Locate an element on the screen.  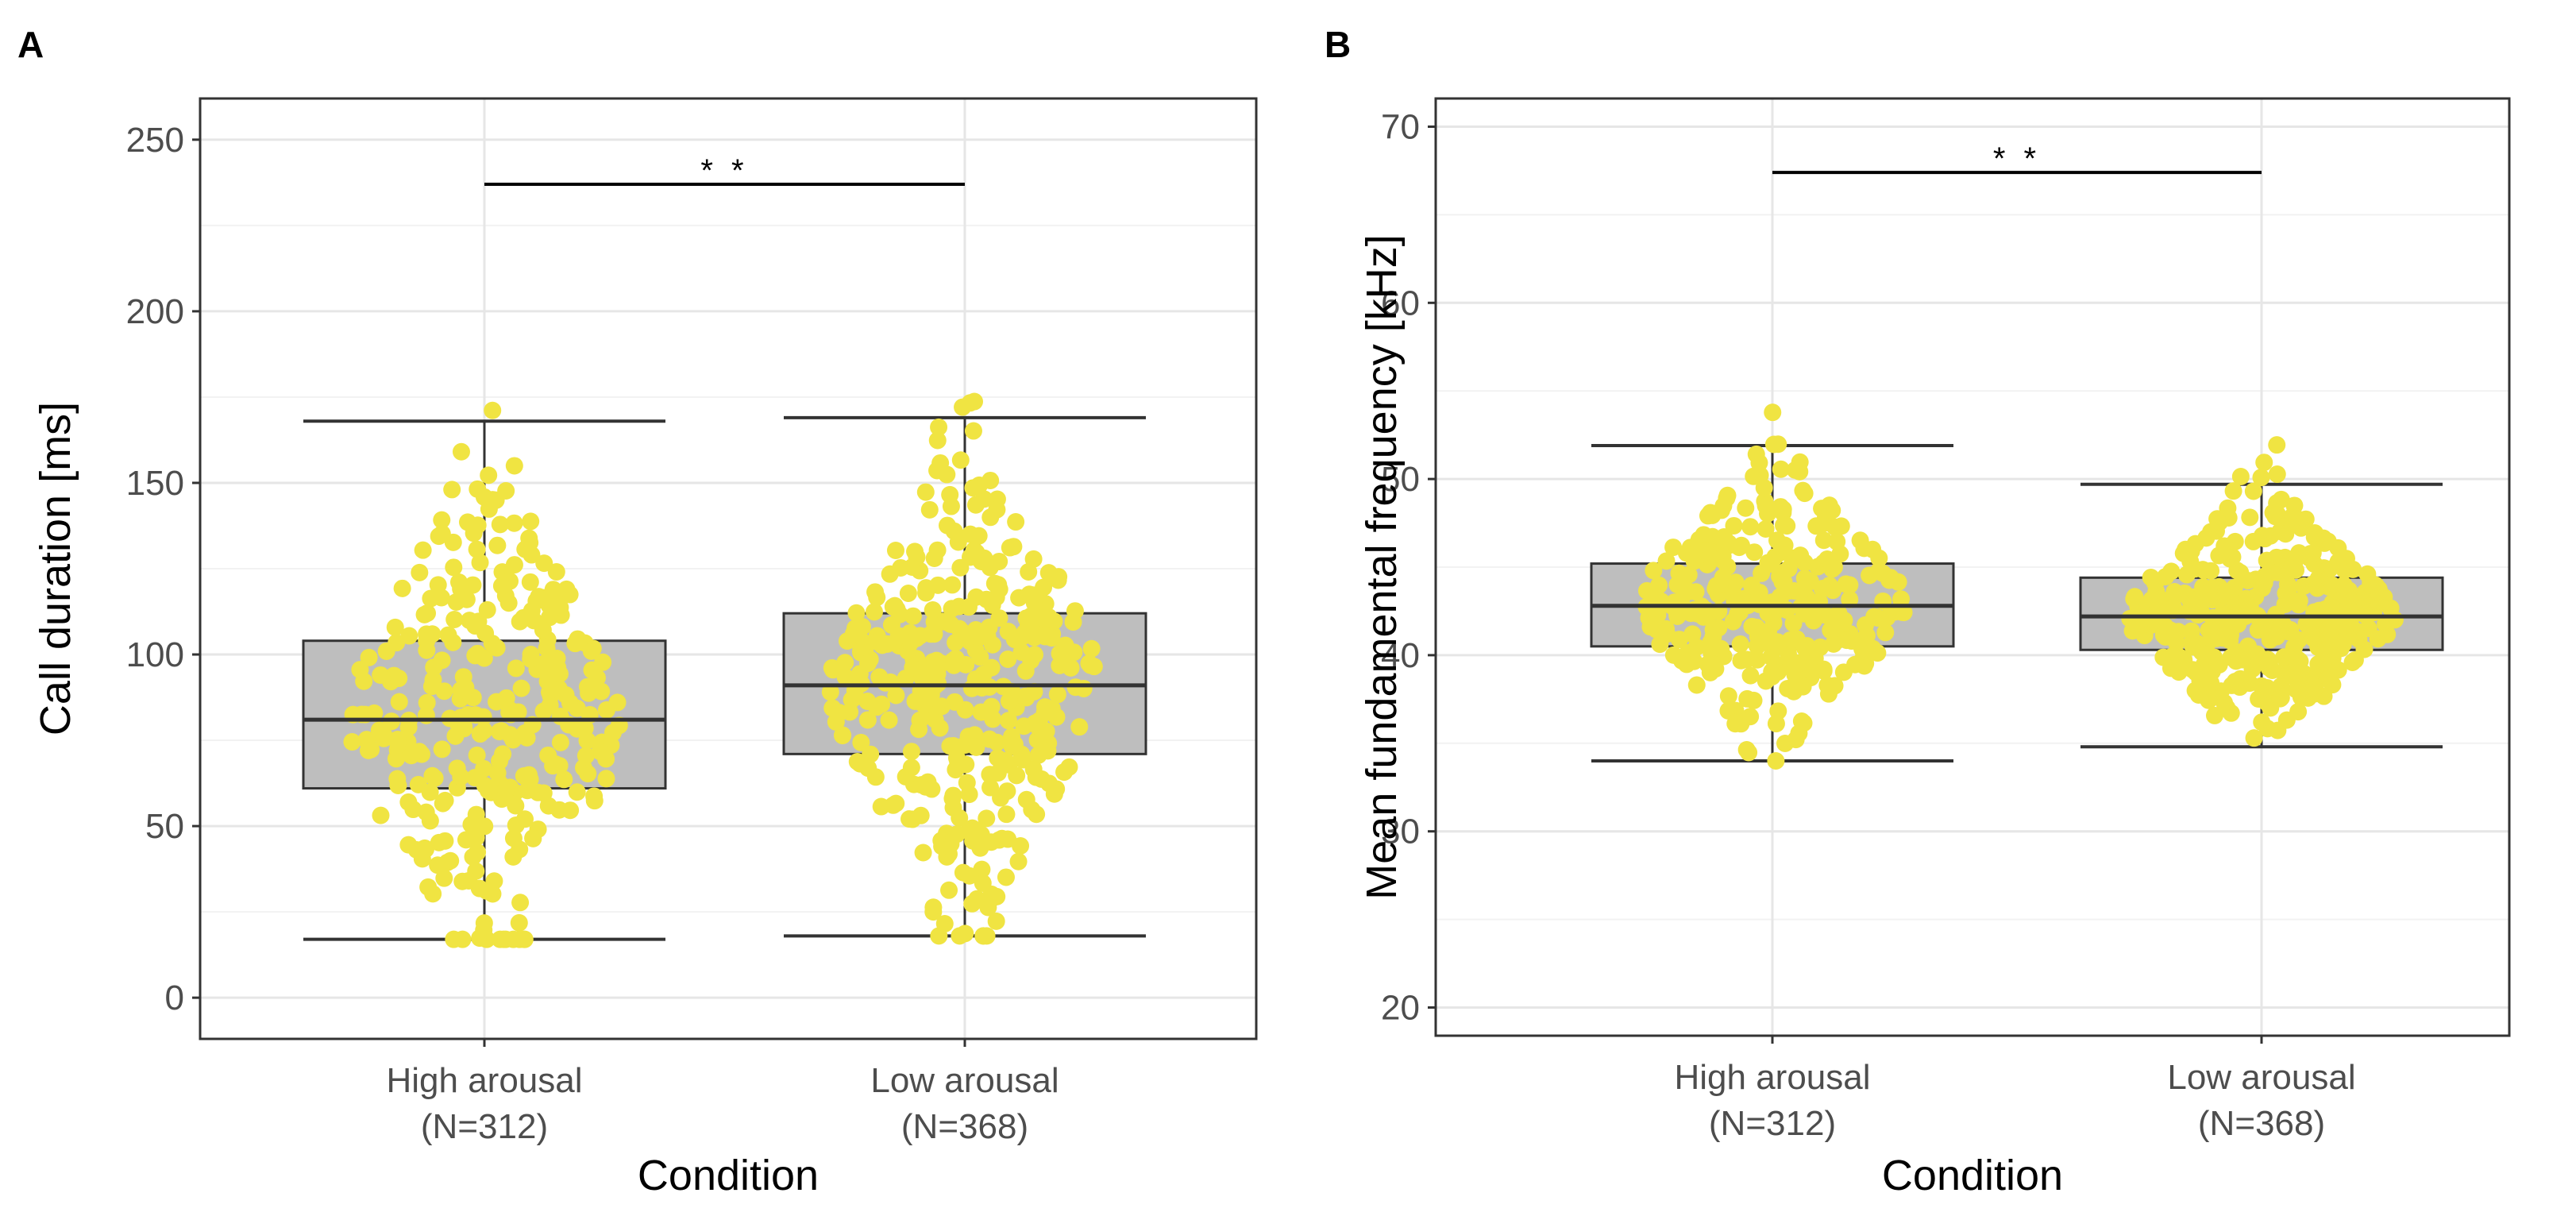
panel-letter: B is located at coordinates (1338, 44).